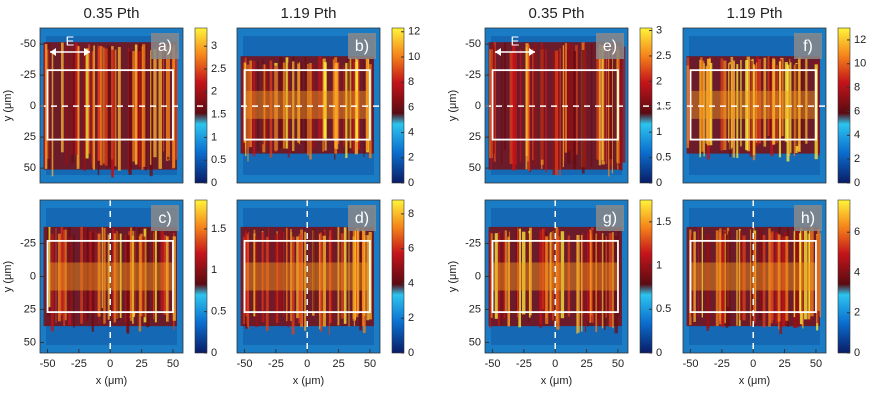 This screenshot has height=396, width=872. Describe the element at coordinates (141, 364) in the screenshot. I see `x-tick-label: 25` at that location.